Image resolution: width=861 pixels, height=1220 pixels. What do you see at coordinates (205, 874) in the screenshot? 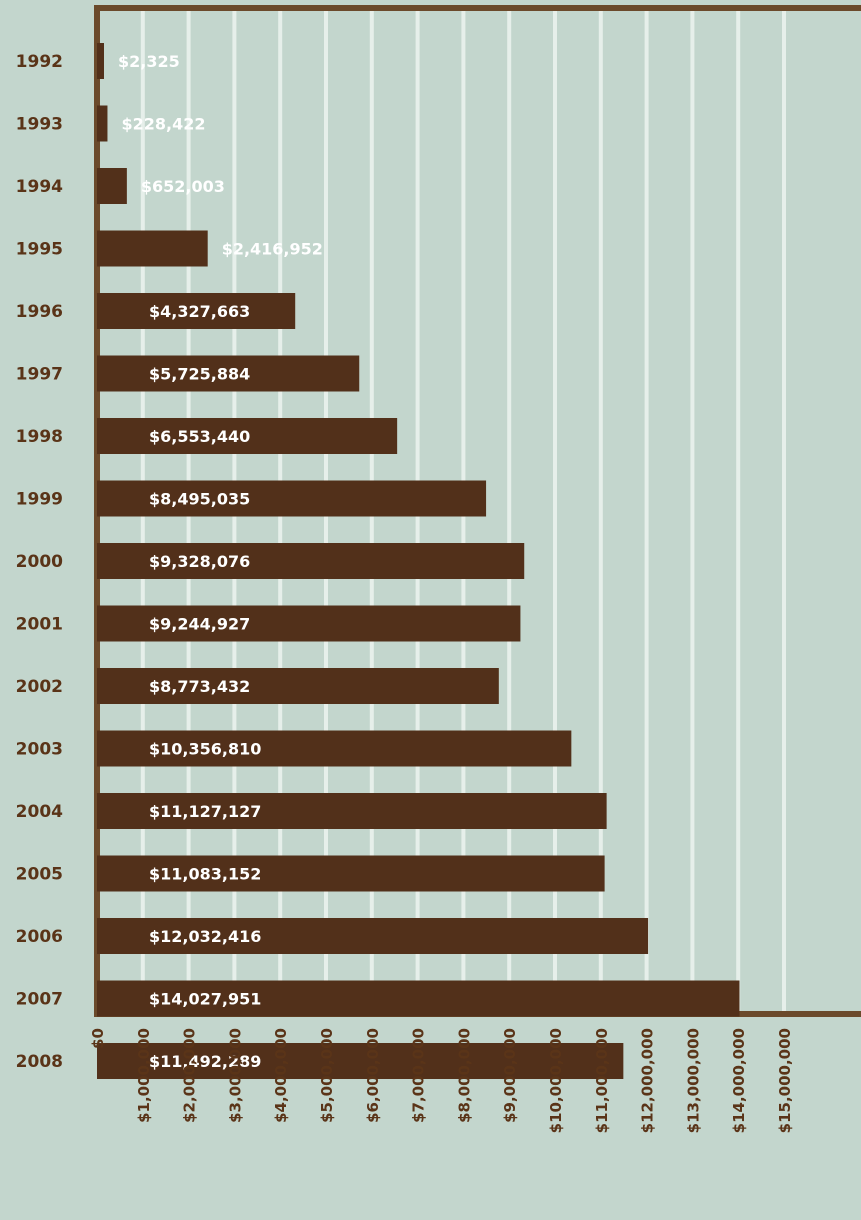
I see `bar-value-label: $11,083,152` at bounding box center [205, 874].